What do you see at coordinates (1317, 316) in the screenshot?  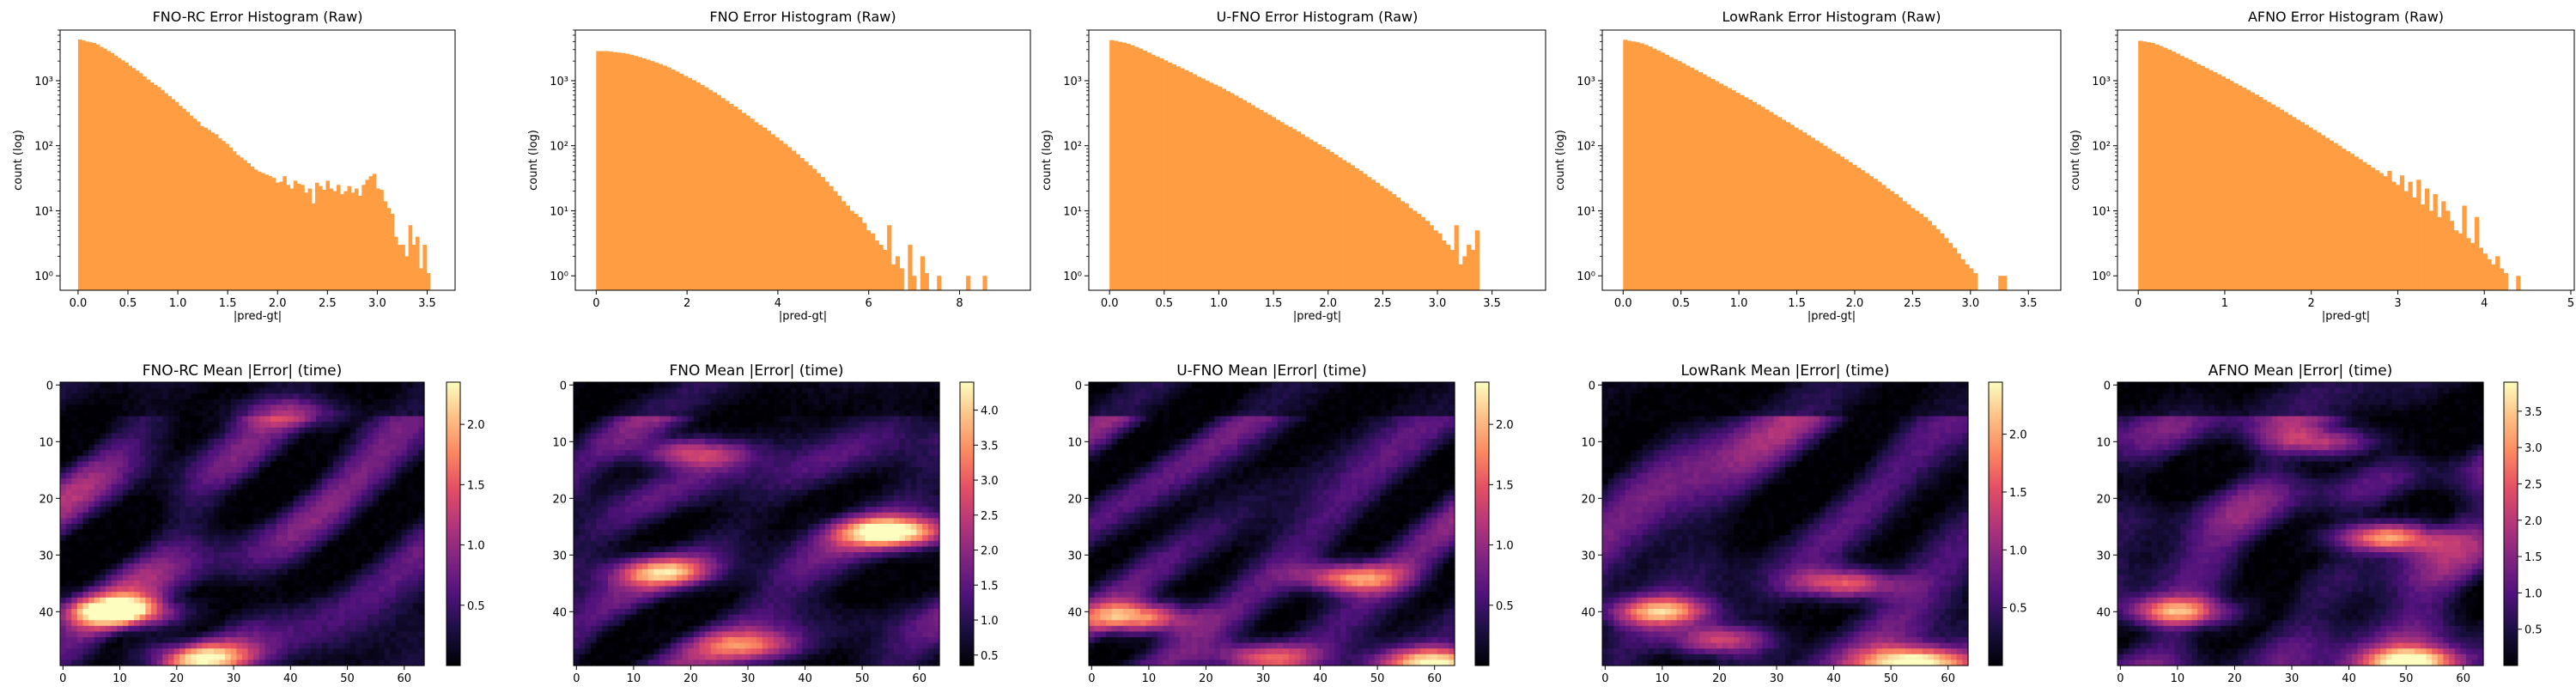 I see `x-axis-label: |pred-gt|` at bounding box center [1317, 316].